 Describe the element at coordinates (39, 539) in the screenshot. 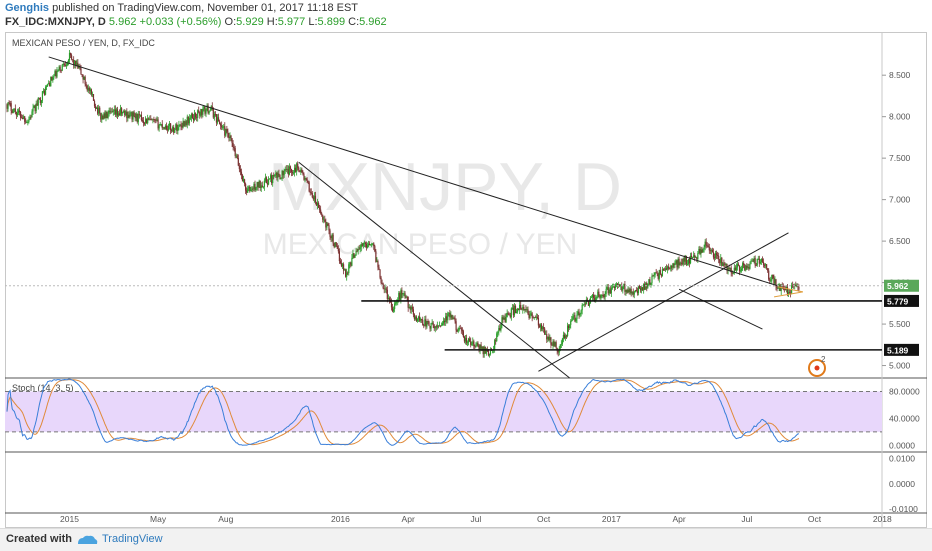

I see `created-with-label: Created with` at that location.